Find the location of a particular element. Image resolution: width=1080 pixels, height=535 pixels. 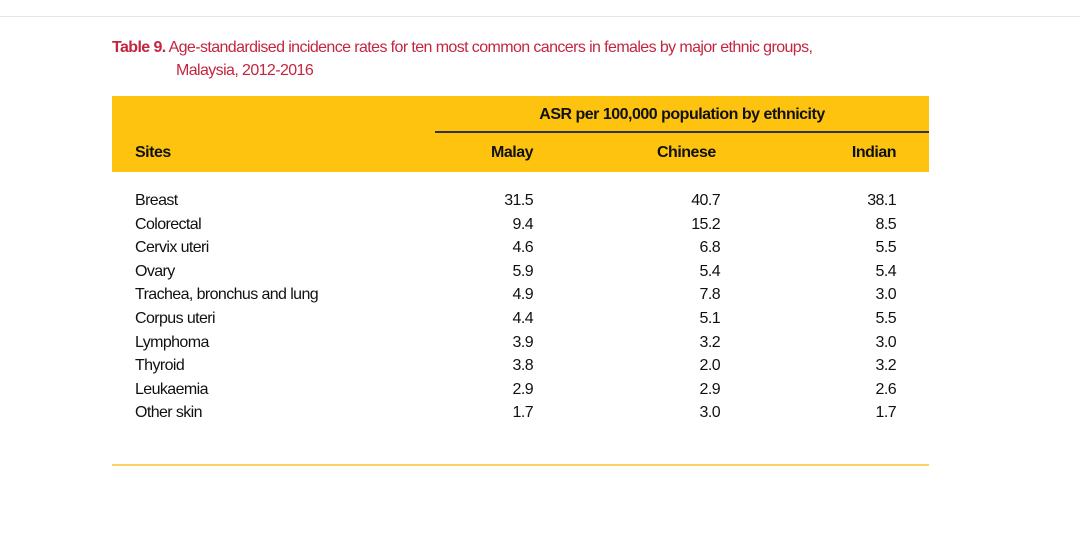

table-row: Corpus uteri 4.4 5.1 5.5 is located at coordinates (520, 320).